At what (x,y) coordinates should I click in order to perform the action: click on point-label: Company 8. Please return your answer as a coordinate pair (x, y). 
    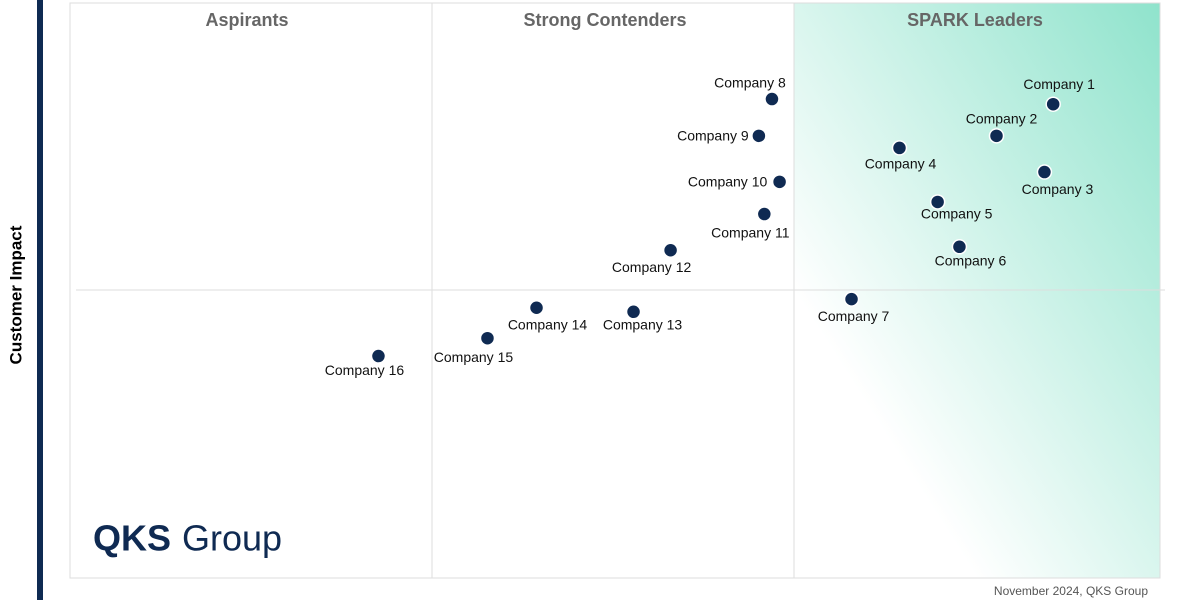
    Looking at the image, I should click on (750, 83).